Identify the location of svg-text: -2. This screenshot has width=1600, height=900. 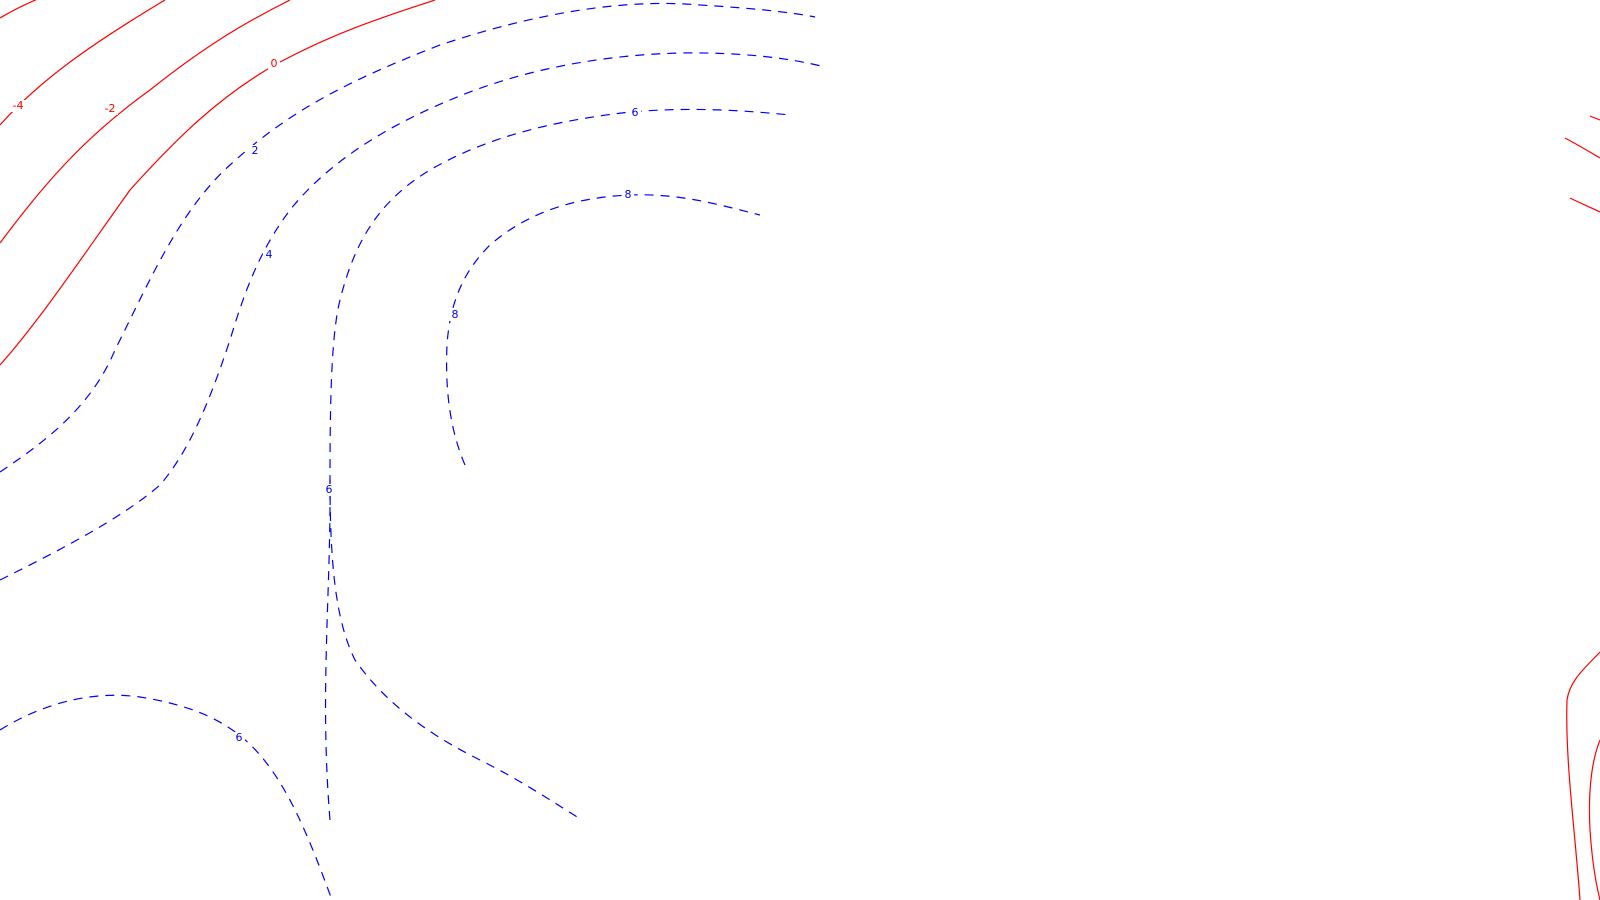
(110, 108).